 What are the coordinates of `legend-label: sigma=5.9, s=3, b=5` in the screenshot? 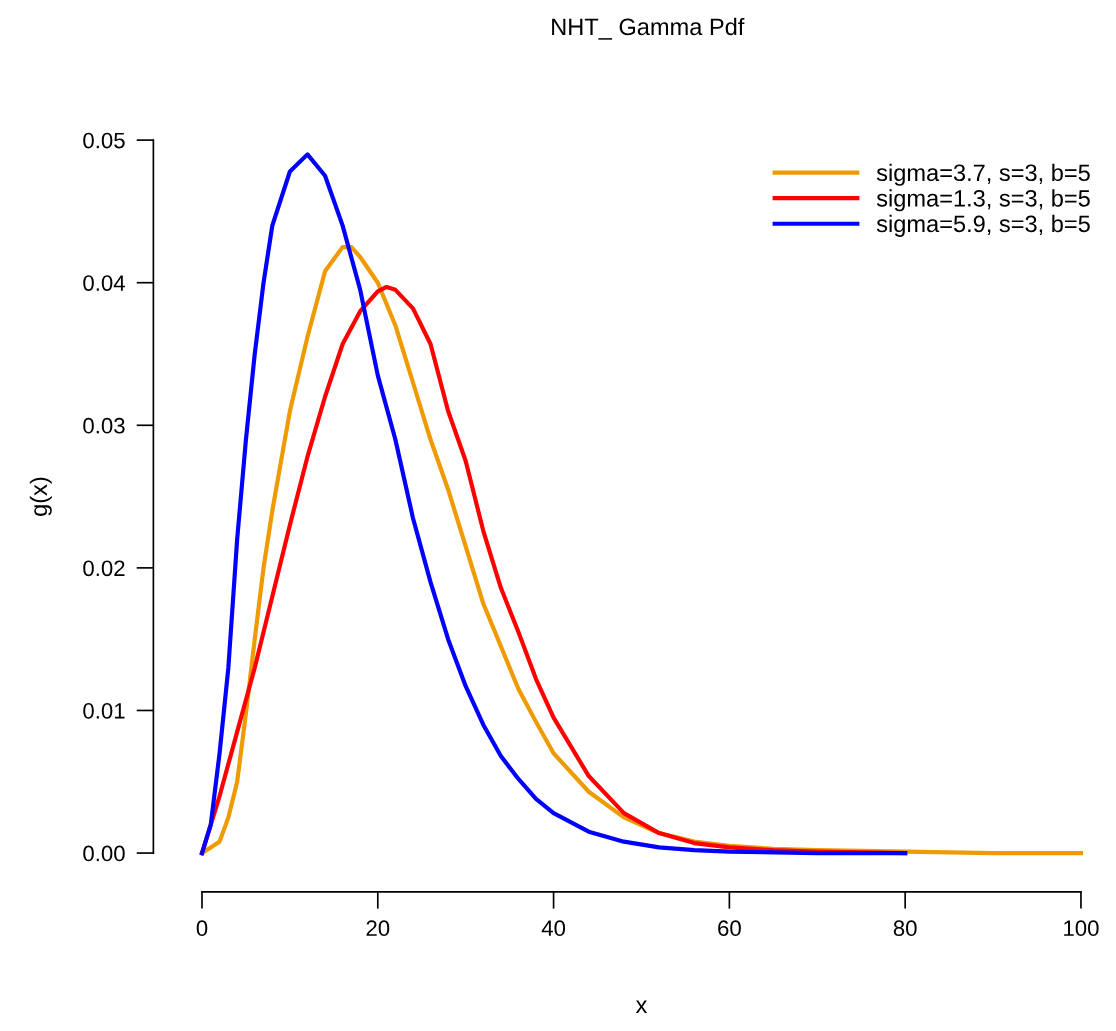 It's located at (983, 225).